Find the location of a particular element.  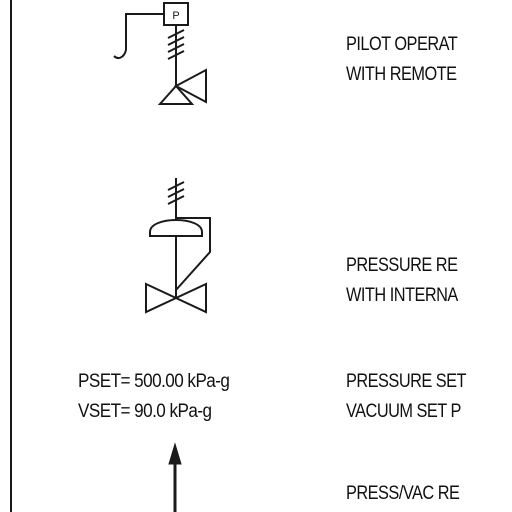

pilot-valve-label: PILOT OPERAT WITH REMOTE is located at coordinates (402, 60).